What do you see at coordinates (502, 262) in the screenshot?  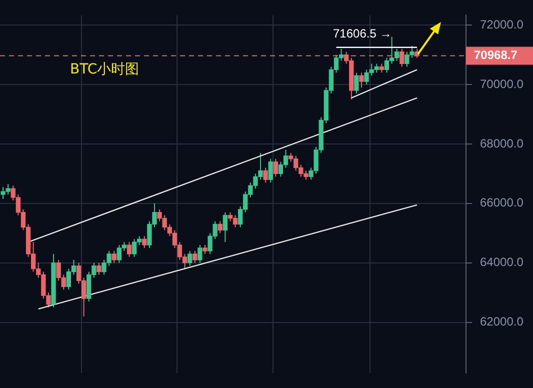 I see `y-tick-label: 64000.0` at bounding box center [502, 262].